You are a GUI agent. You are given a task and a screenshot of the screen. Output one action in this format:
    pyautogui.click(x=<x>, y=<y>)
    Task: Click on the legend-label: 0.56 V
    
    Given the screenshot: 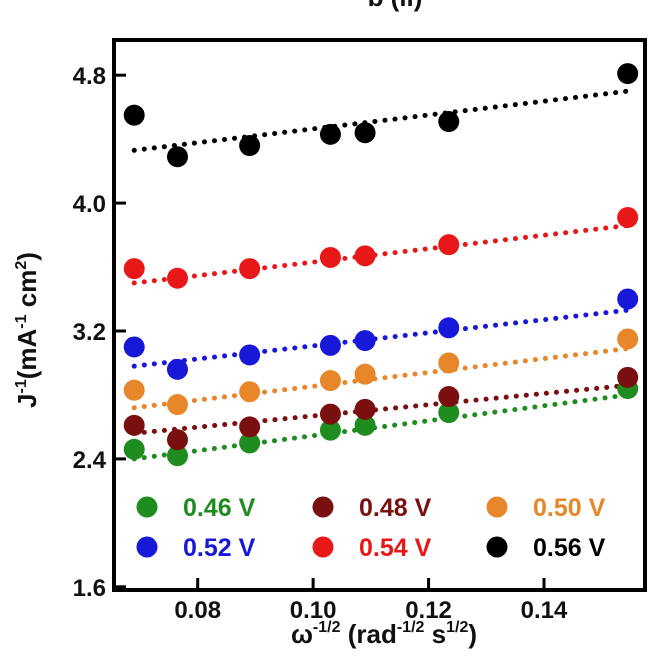 What is the action you would take?
    pyautogui.click(x=569, y=548)
    